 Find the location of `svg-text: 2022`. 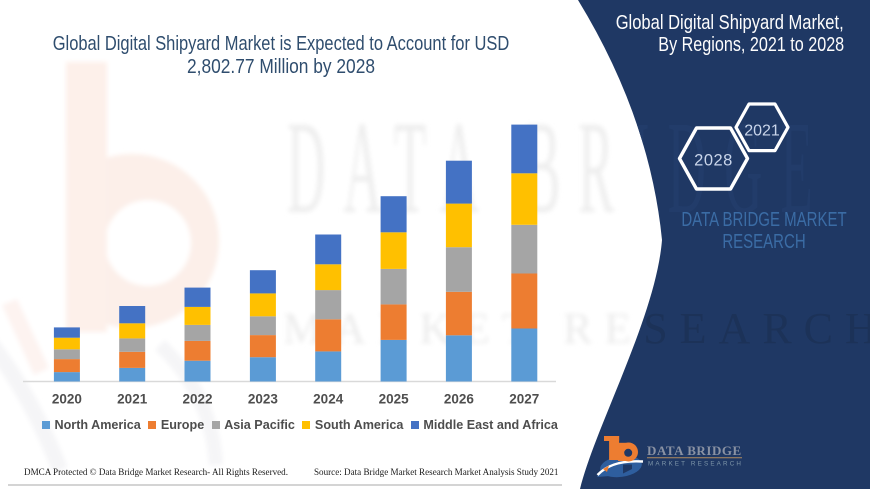

svg-text: 2022 is located at coordinates (197, 399).